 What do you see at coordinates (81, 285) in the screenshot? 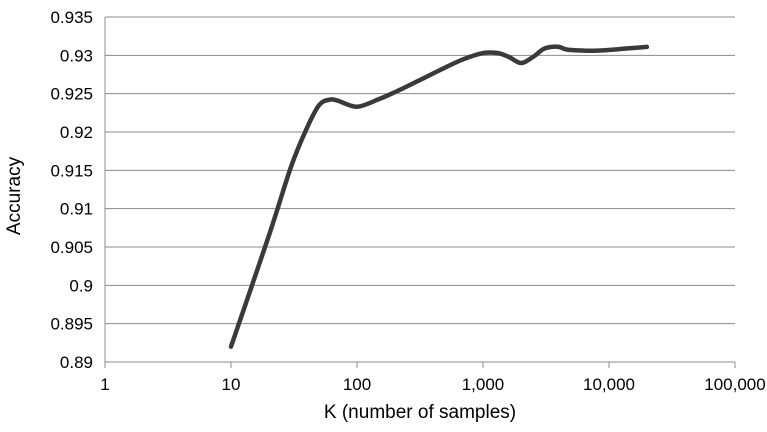
I see `y-tick-label: 0.9` at bounding box center [81, 285].